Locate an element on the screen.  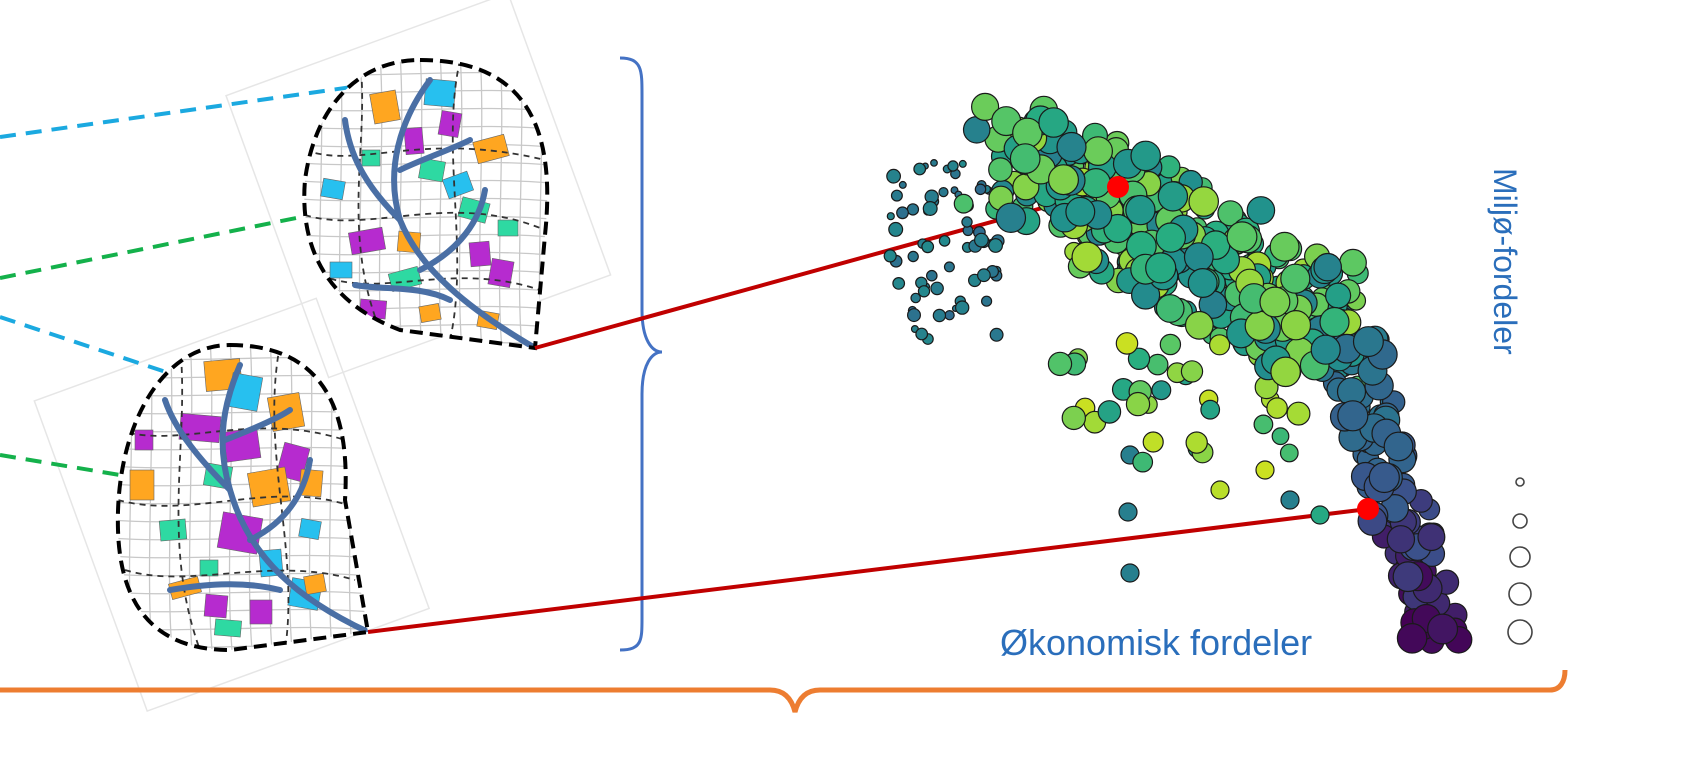
dashed-line-cyan-top is located at coordinates (208, 107).